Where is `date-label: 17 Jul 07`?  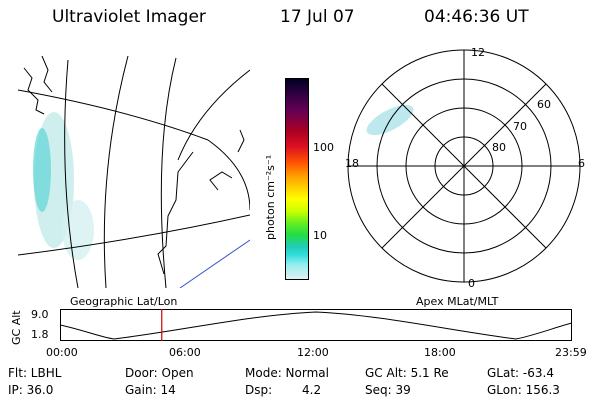
date-label: 17 Jul 07 is located at coordinates (317, 17).